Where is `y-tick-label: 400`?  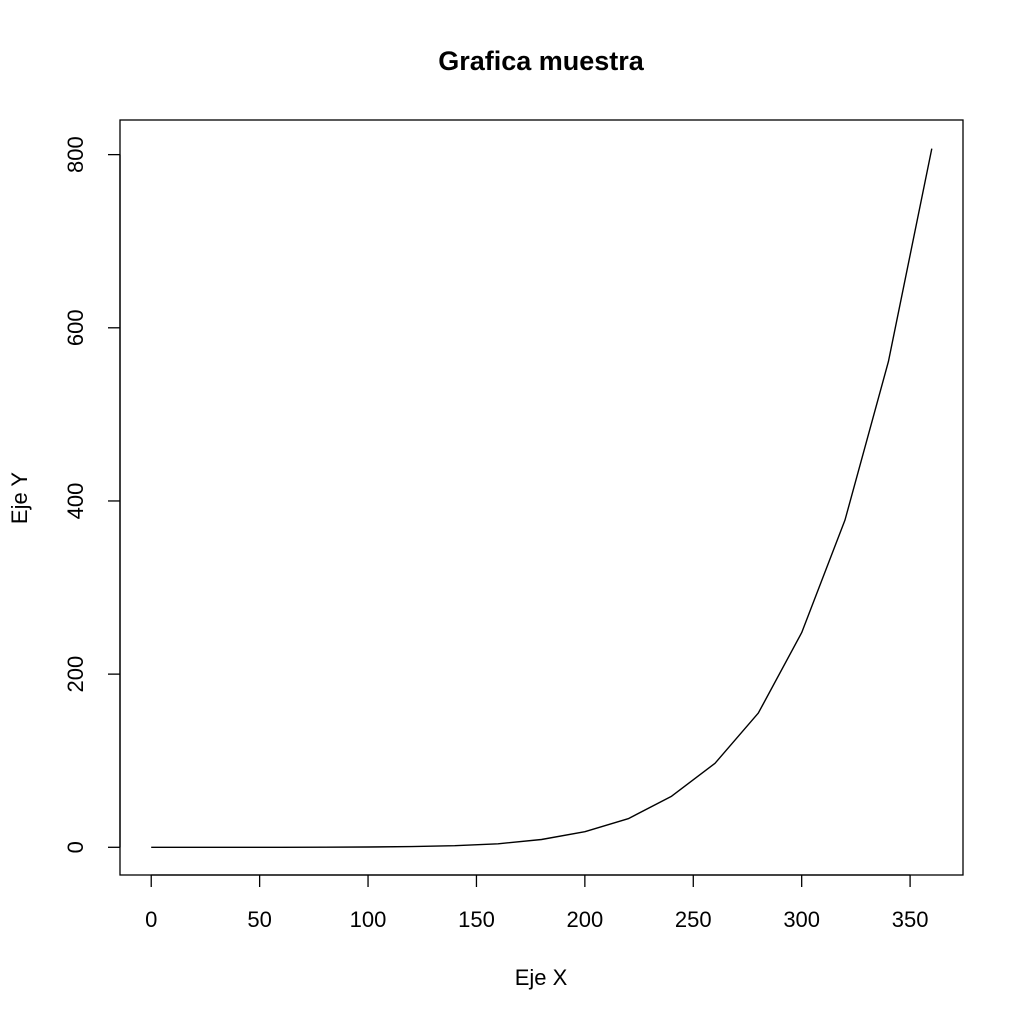 y-tick-label: 400 is located at coordinates (75, 501).